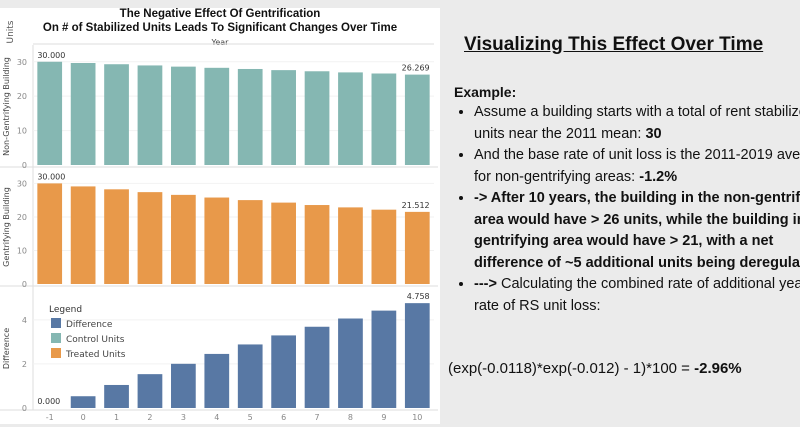 This screenshot has width=800, height=427. Describe the element at coordinates (653, 133) in the screenshot. I see `bullet-1-bold: 30` at that location.